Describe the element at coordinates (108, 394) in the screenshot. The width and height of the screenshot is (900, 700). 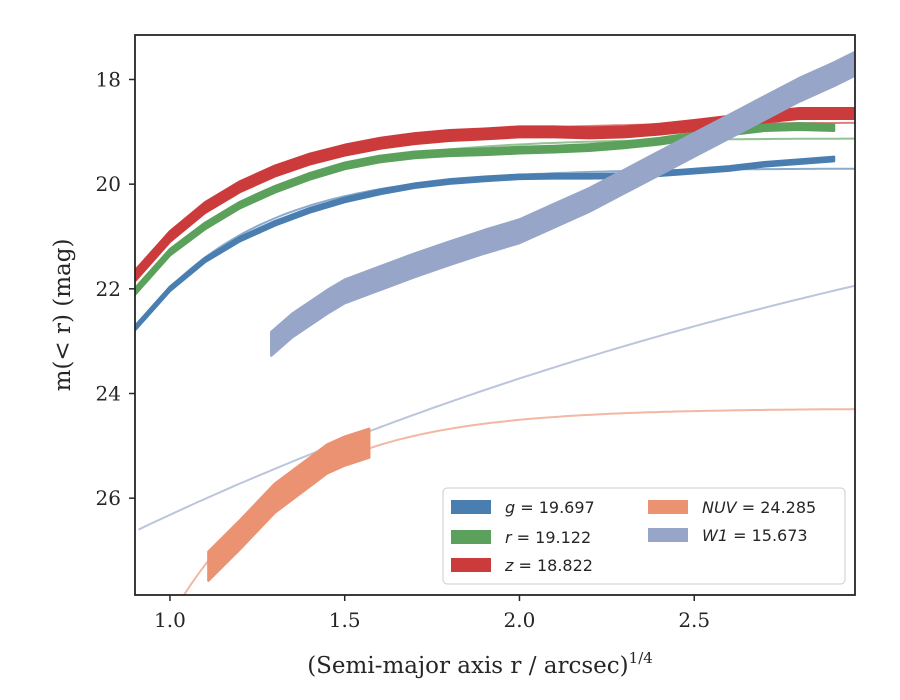
I see `y-tick-label: 24` at that location.